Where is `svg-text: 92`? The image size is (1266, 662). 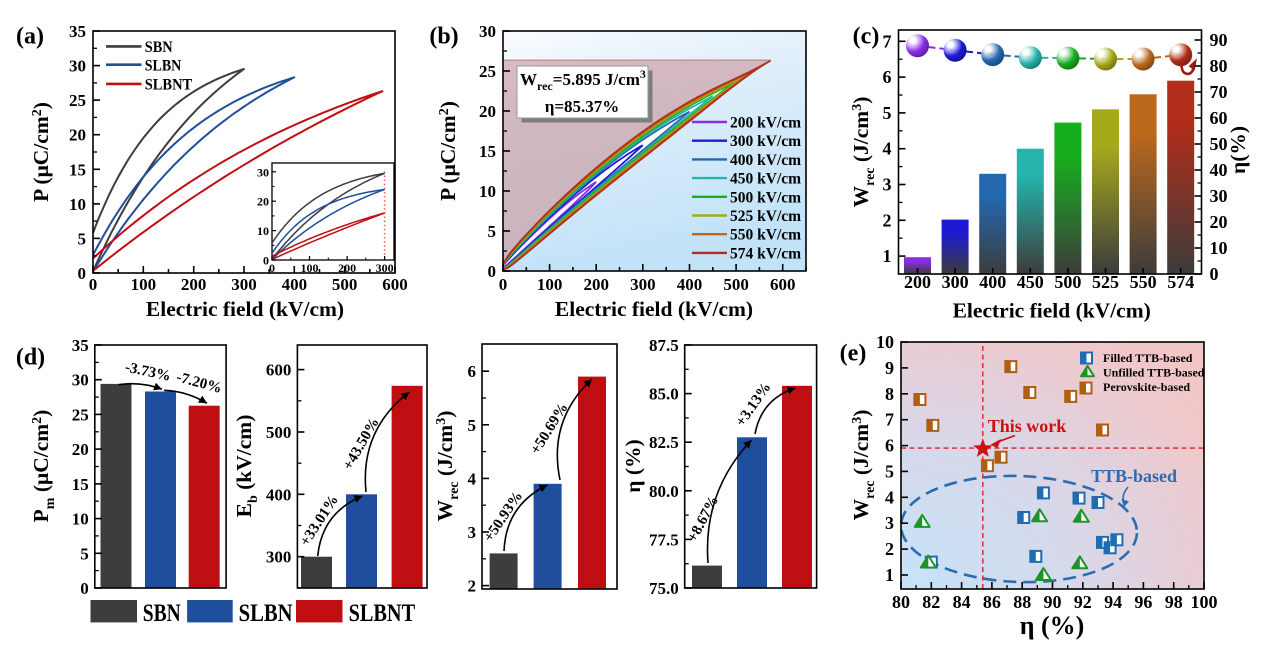
svg-text: 92 is located at coordinates (1083, 602).